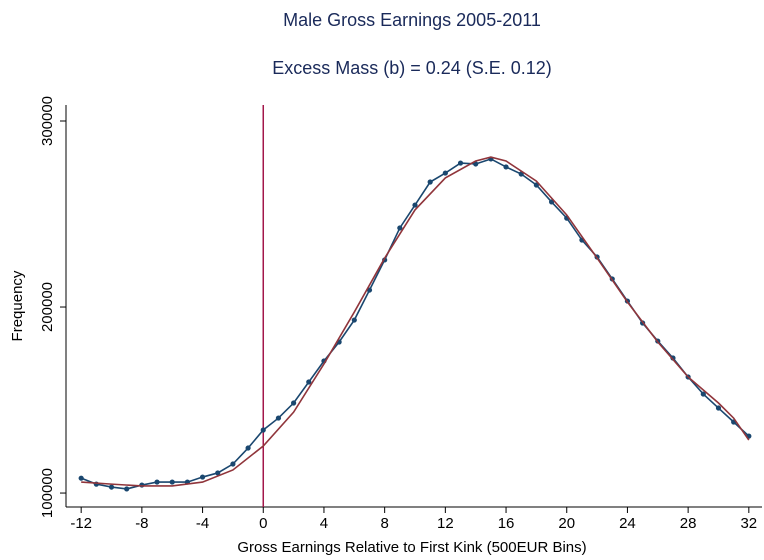 The width and height of the screenshot is (764, 560). Describe the element at coordinates (445, 523) in the screenshot. I see `x-tick-label: 12` at that location.